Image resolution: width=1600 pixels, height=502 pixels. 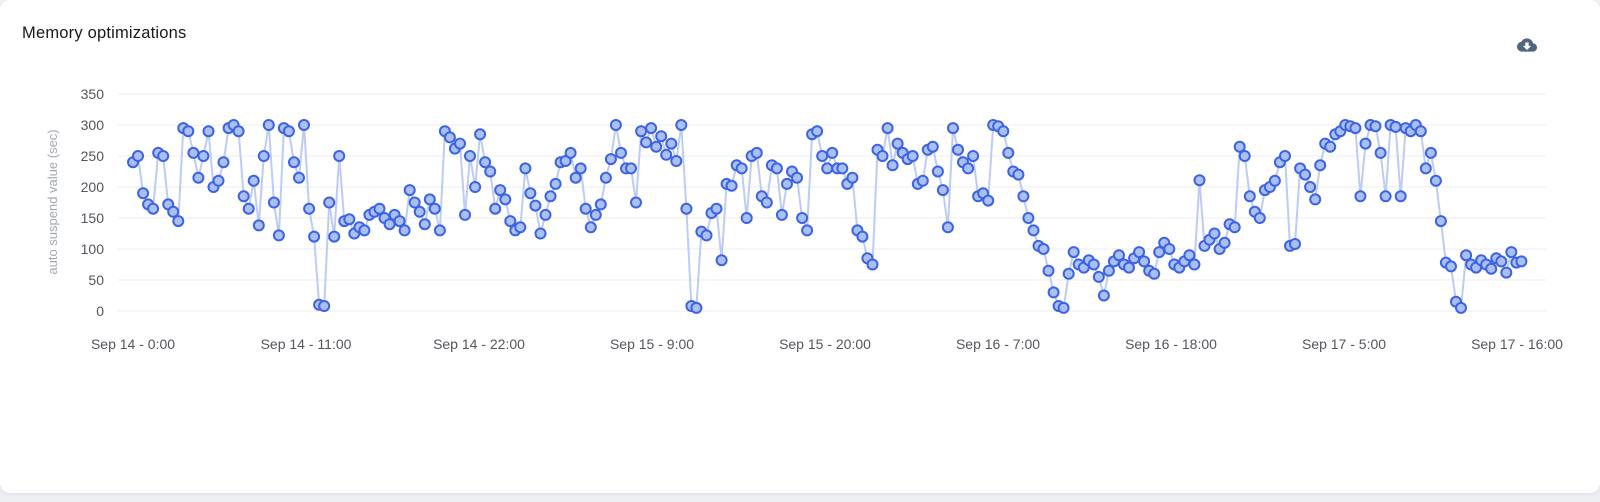 I want to click on x-tick-label: Sep 14 - 11:00, so click(x=306, y=344).